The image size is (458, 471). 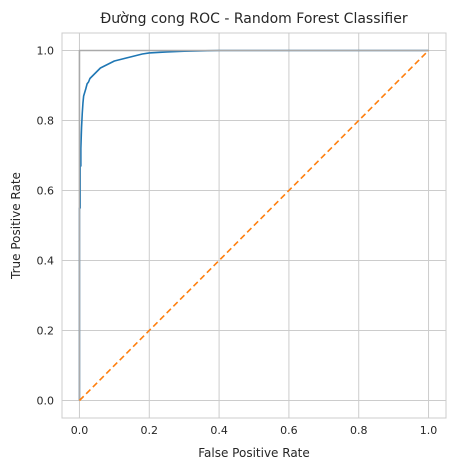 What do you see at coordinates (289, 430) in the screenshot?
I see `x-tick-label: 0.6` at bounding box center [289, 430].